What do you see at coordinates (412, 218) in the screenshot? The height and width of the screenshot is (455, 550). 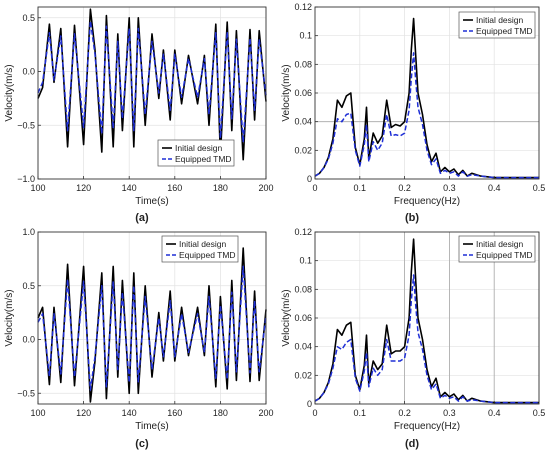 I see `panel-label: (b)` at bounding box center [412, 218].